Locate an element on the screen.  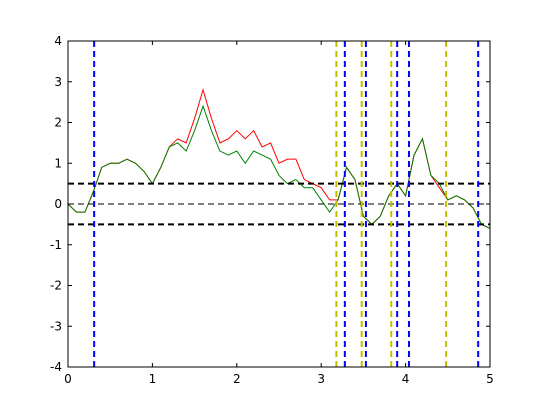
x-tick-label: 1 is located at coordinates (153, 379).